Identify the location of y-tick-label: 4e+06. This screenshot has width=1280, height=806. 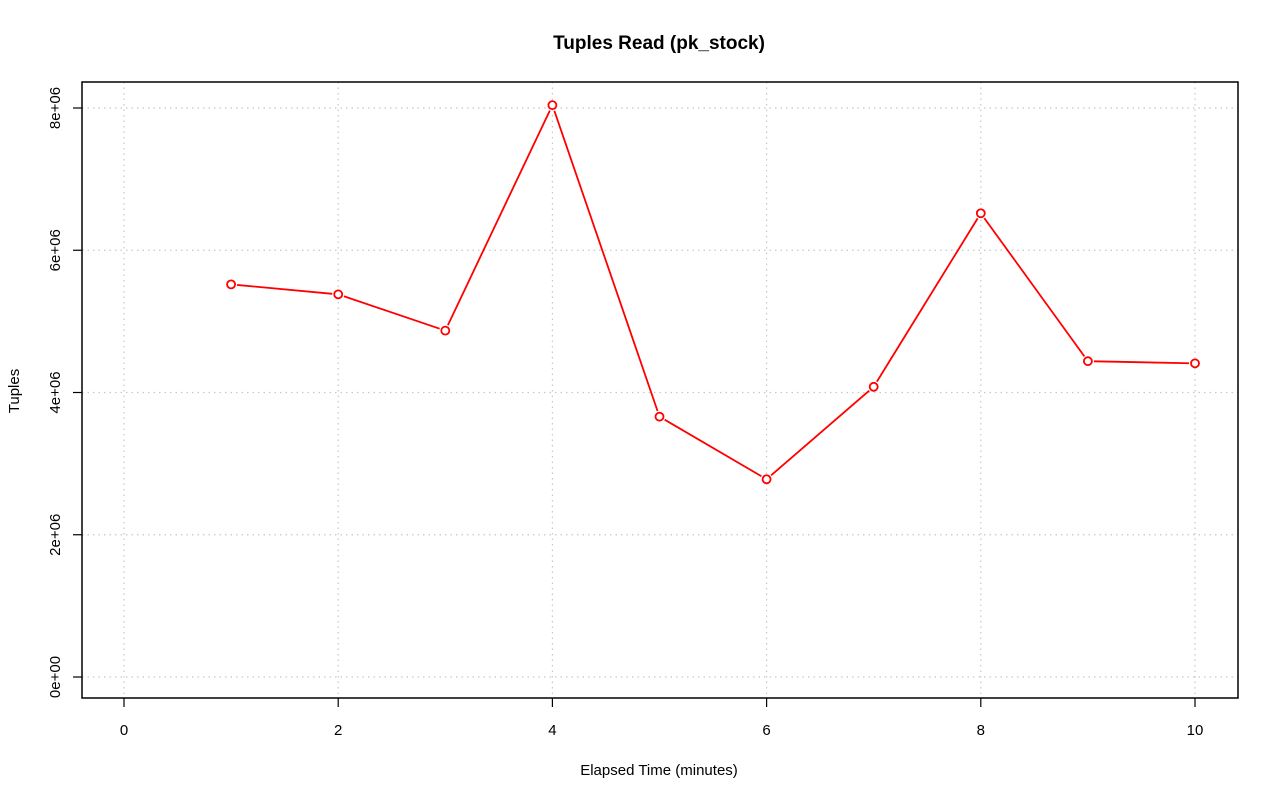
(55, 392).